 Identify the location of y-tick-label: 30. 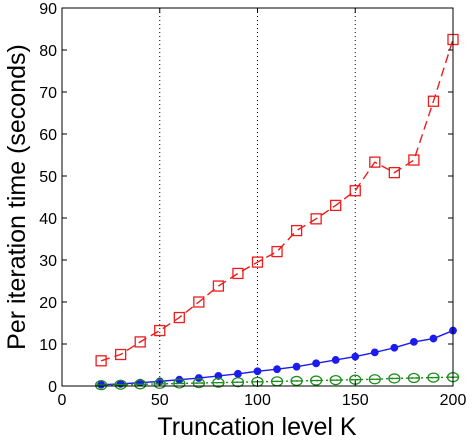
(48, 261).